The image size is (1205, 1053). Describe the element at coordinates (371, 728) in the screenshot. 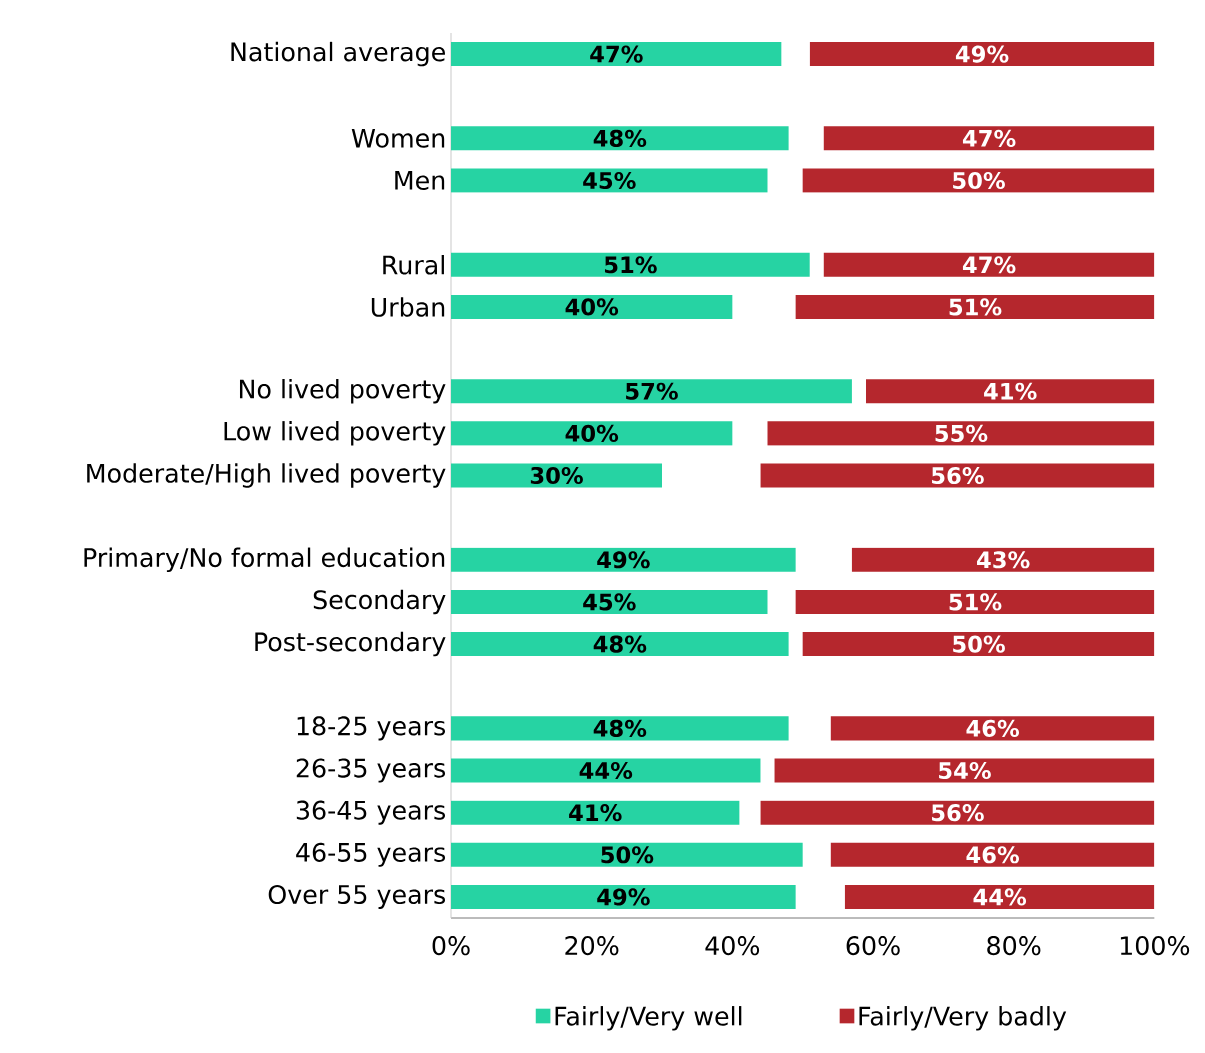

I see `y-tick-label: 18-25 years` at that location.